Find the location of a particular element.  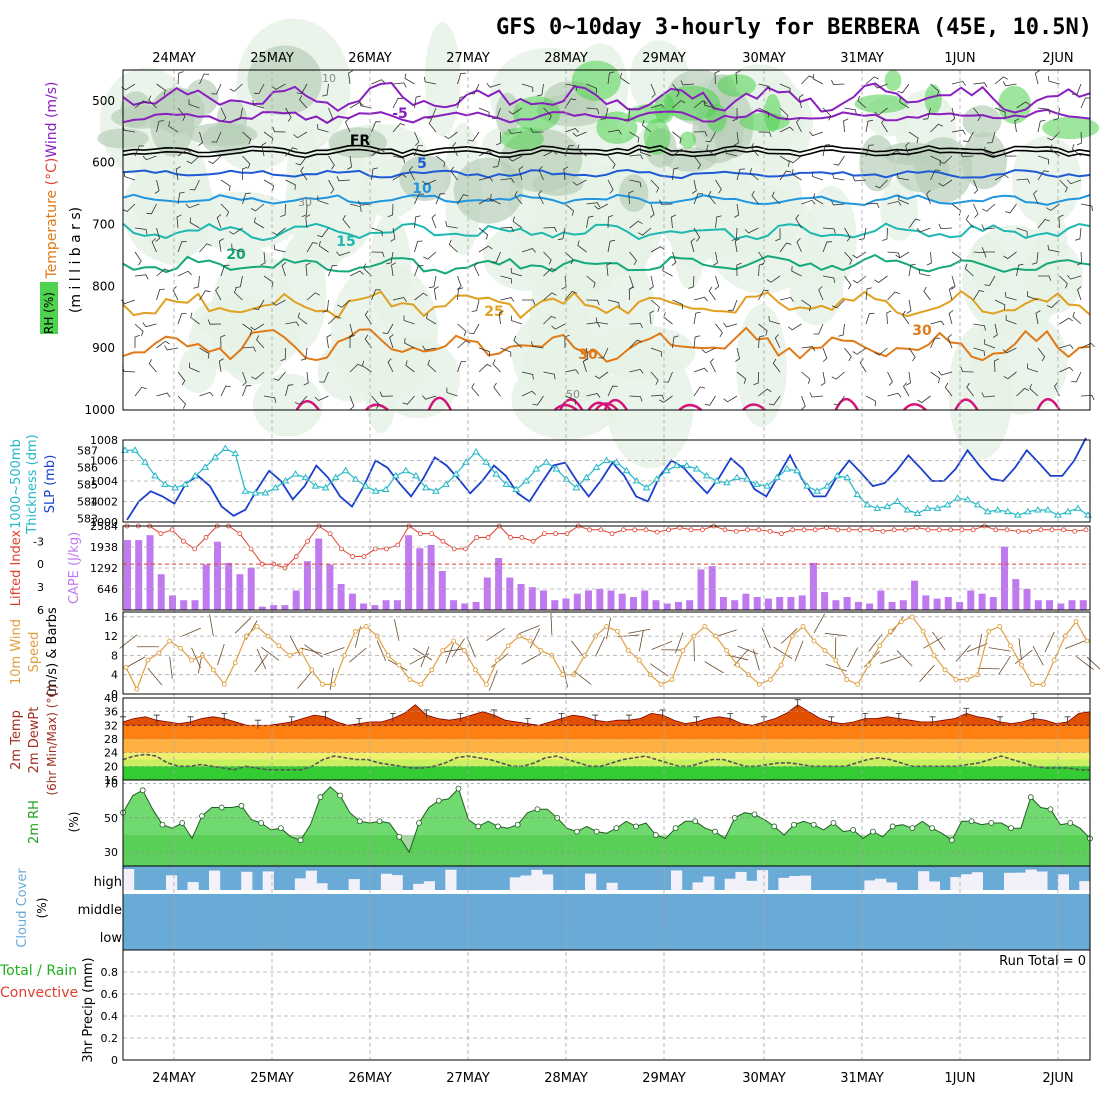

precip-tick: 0.8 is located at coordinates (110, 972).